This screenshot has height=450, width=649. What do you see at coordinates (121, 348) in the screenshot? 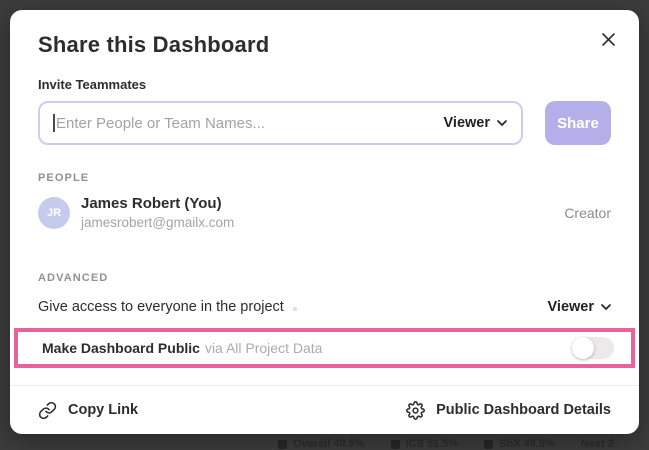
I see `make-public-label: Make Dashboard Public` at bounding box center [121, 348].